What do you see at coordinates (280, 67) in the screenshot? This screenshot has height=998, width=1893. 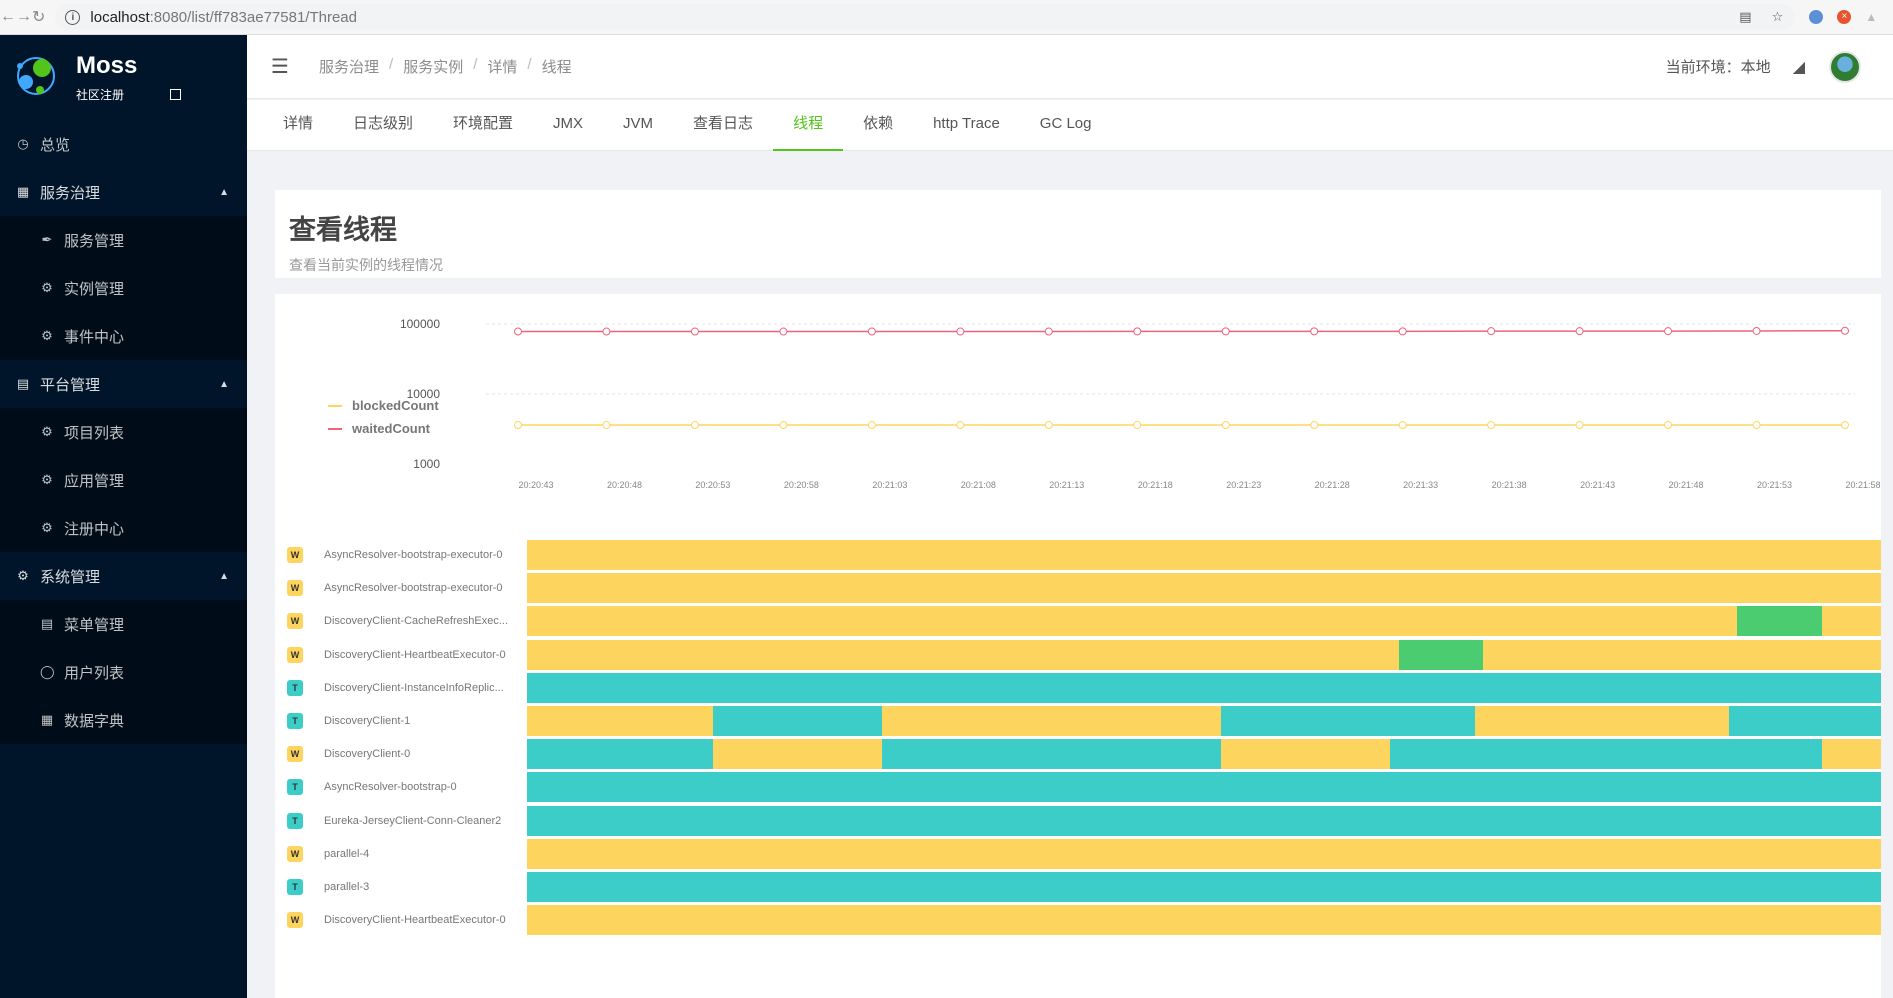 I see `menu-fold-icon: ☰` at bounding box center [280, 67].